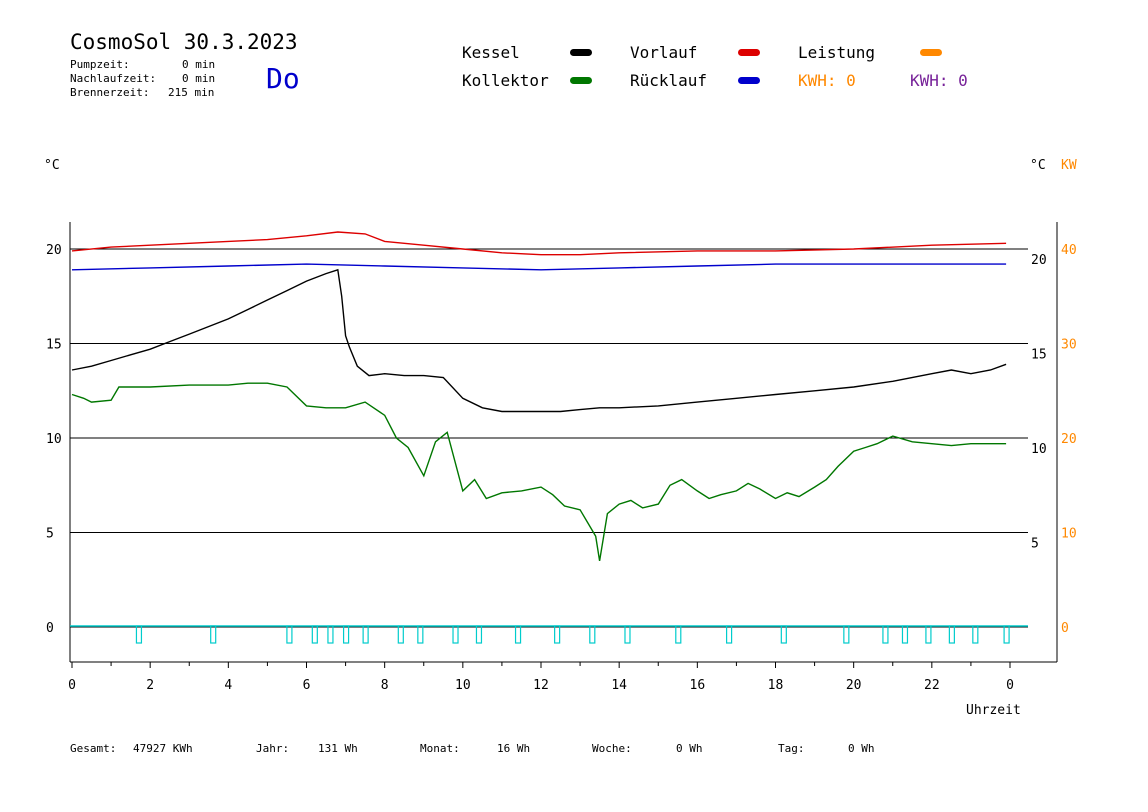 The image size is (1148, 812). What do you see at coordinates (54, 250) in the screenshot?
I see `y-tick-label-left: 20` at bounding box center [54, 250].